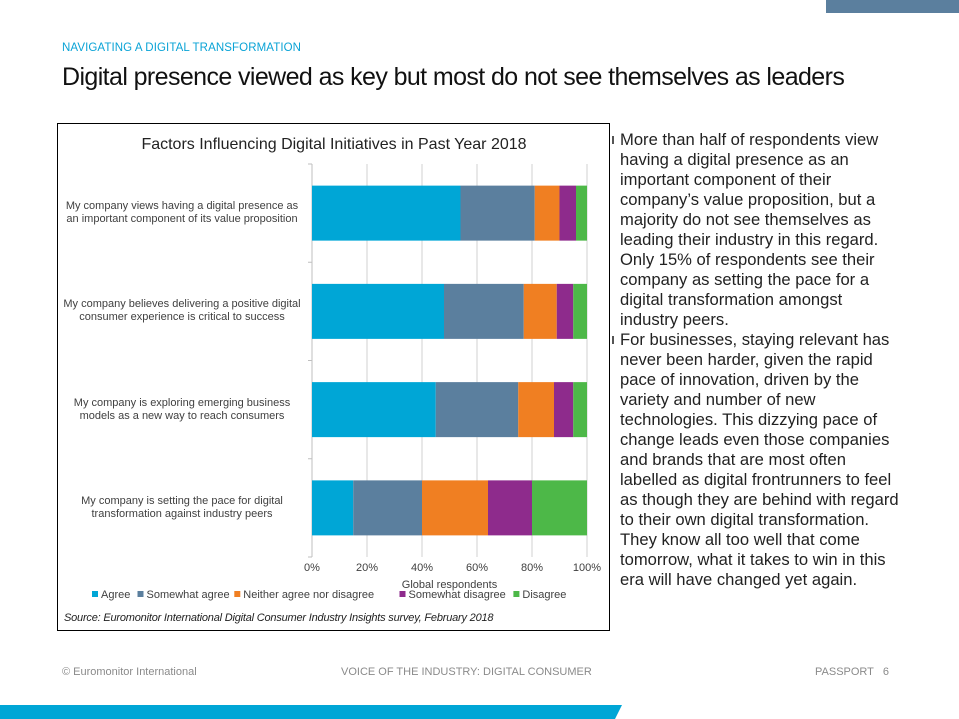  What do you see at coordinates (544, 595) in the screenshot?
I see `legend-label: Disagree` at bounding box center [544, 595].